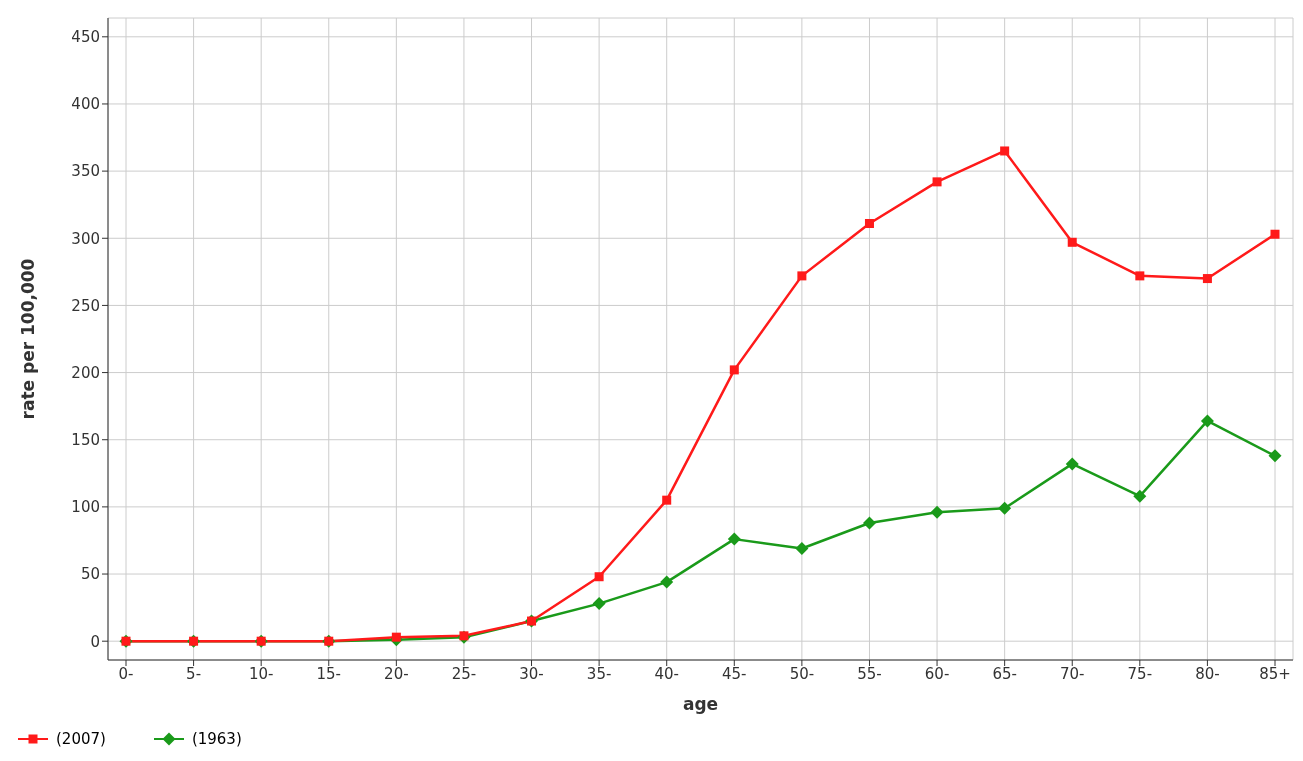 The image size is (1303, 761). Describe the element at coordinates (85, 440) in the screenshot. I see `y-tick-label: 150` at that location.